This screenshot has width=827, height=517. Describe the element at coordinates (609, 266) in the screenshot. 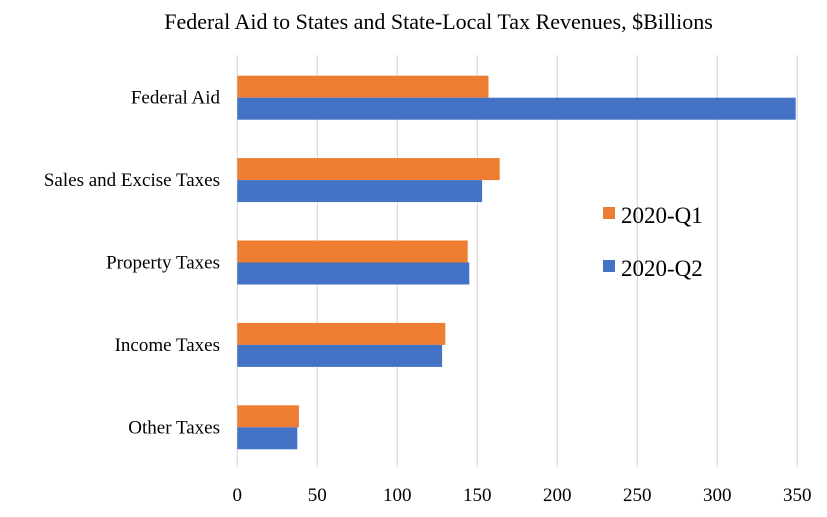

I see `legend-swatch-2020-q2` at that location.